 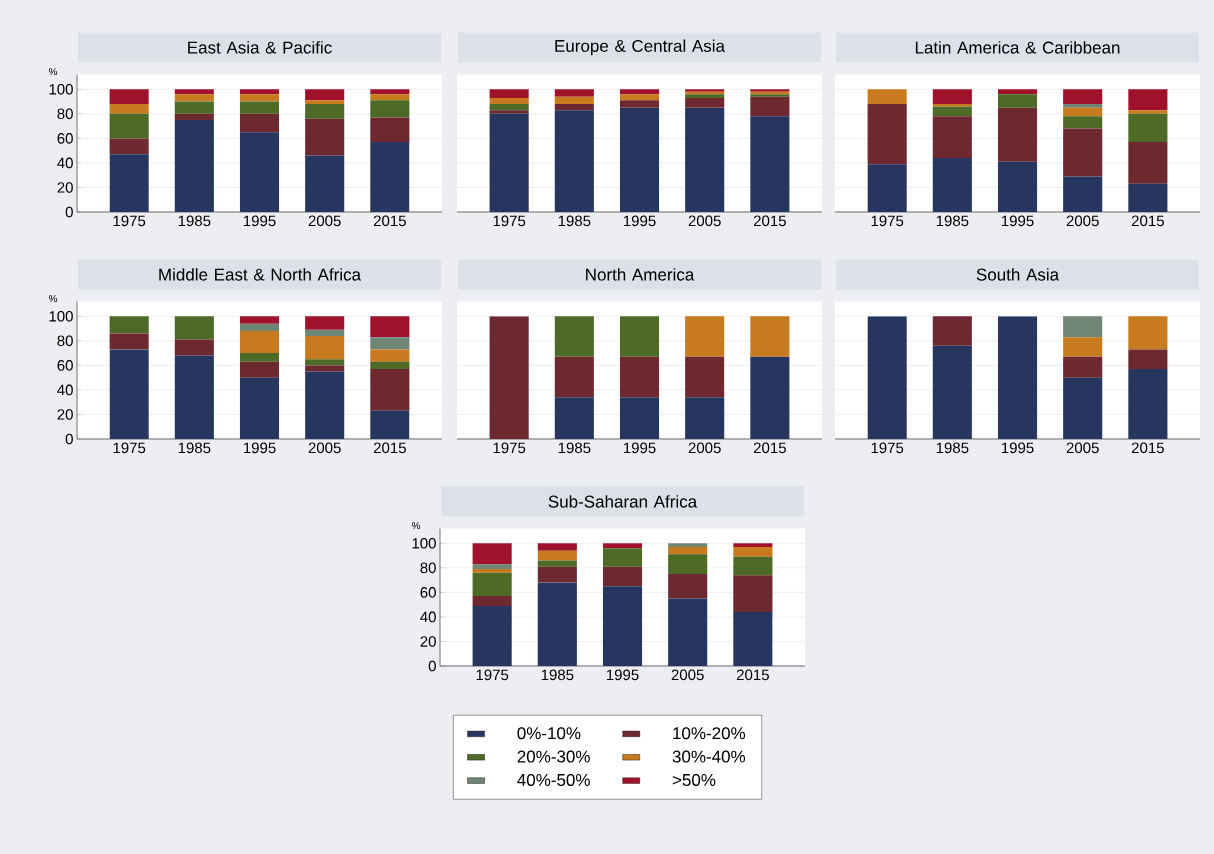 I want to click on y-tick-label: 20, so click(x=428, y=641).